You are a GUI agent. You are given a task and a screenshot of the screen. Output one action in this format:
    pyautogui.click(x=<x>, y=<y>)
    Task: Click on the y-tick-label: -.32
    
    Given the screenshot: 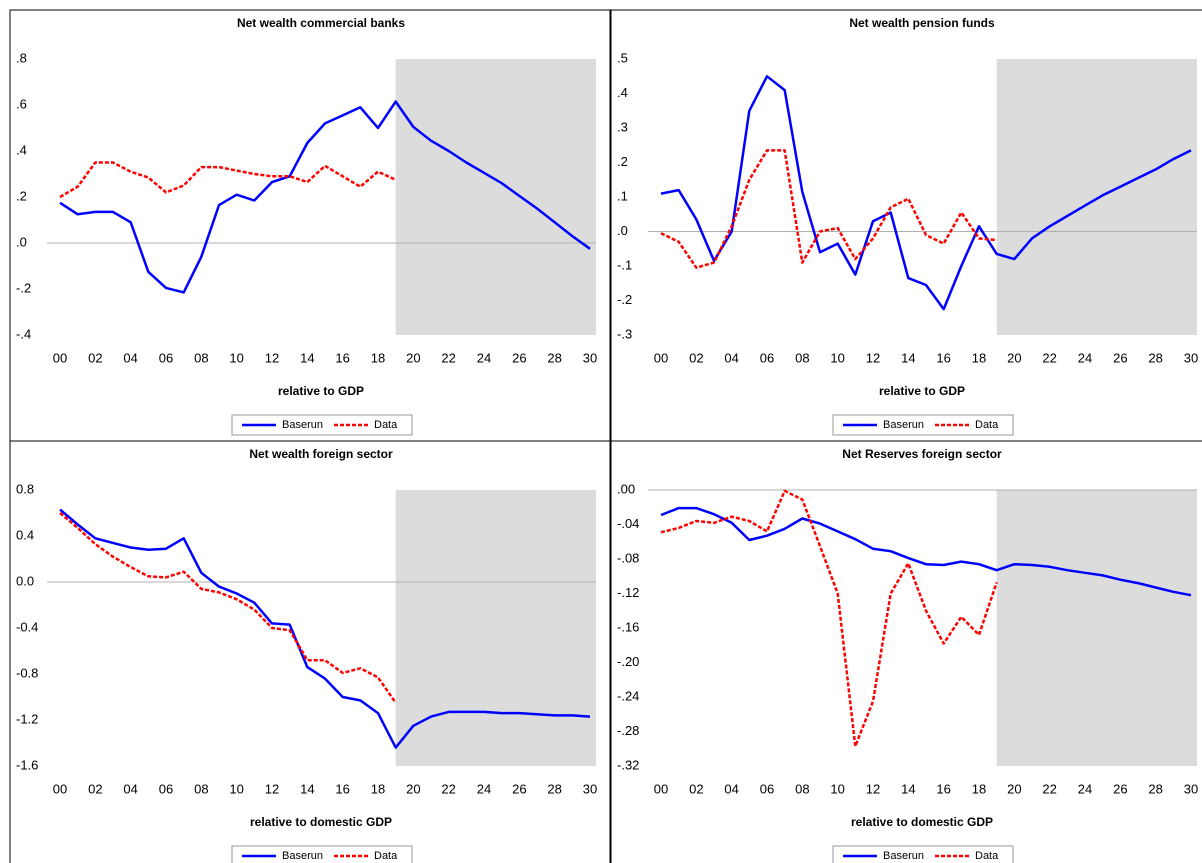 What is the action you would take?
    pyautogui.click(x=628, y=764)
    